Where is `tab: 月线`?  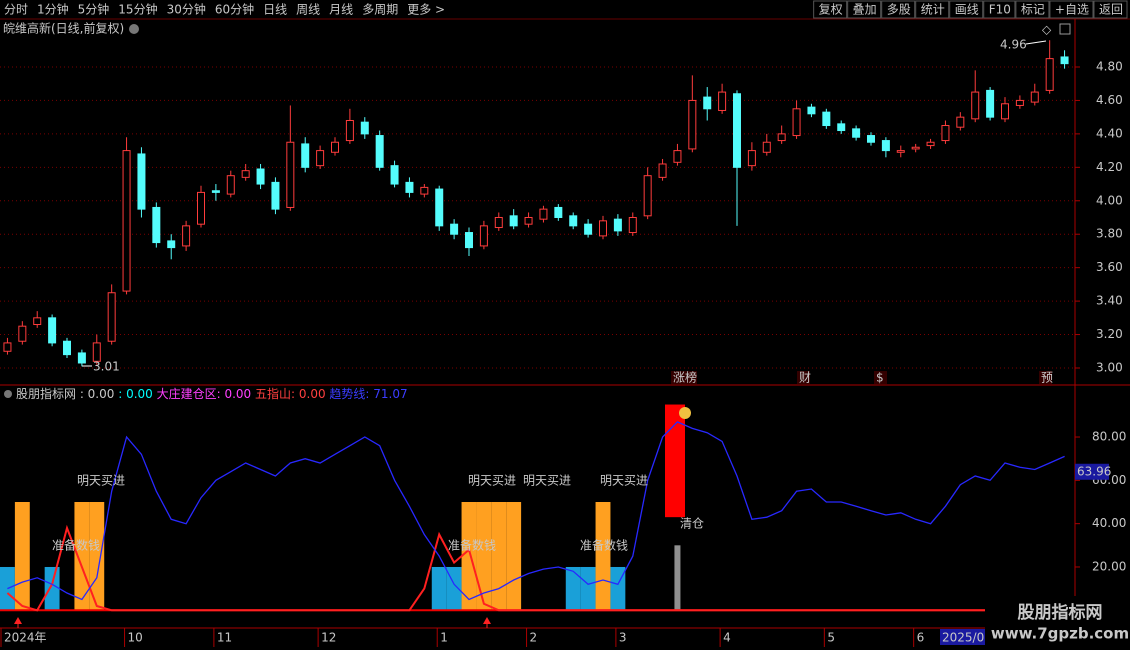
tab: 月线 is located at coordinates (341, 10).